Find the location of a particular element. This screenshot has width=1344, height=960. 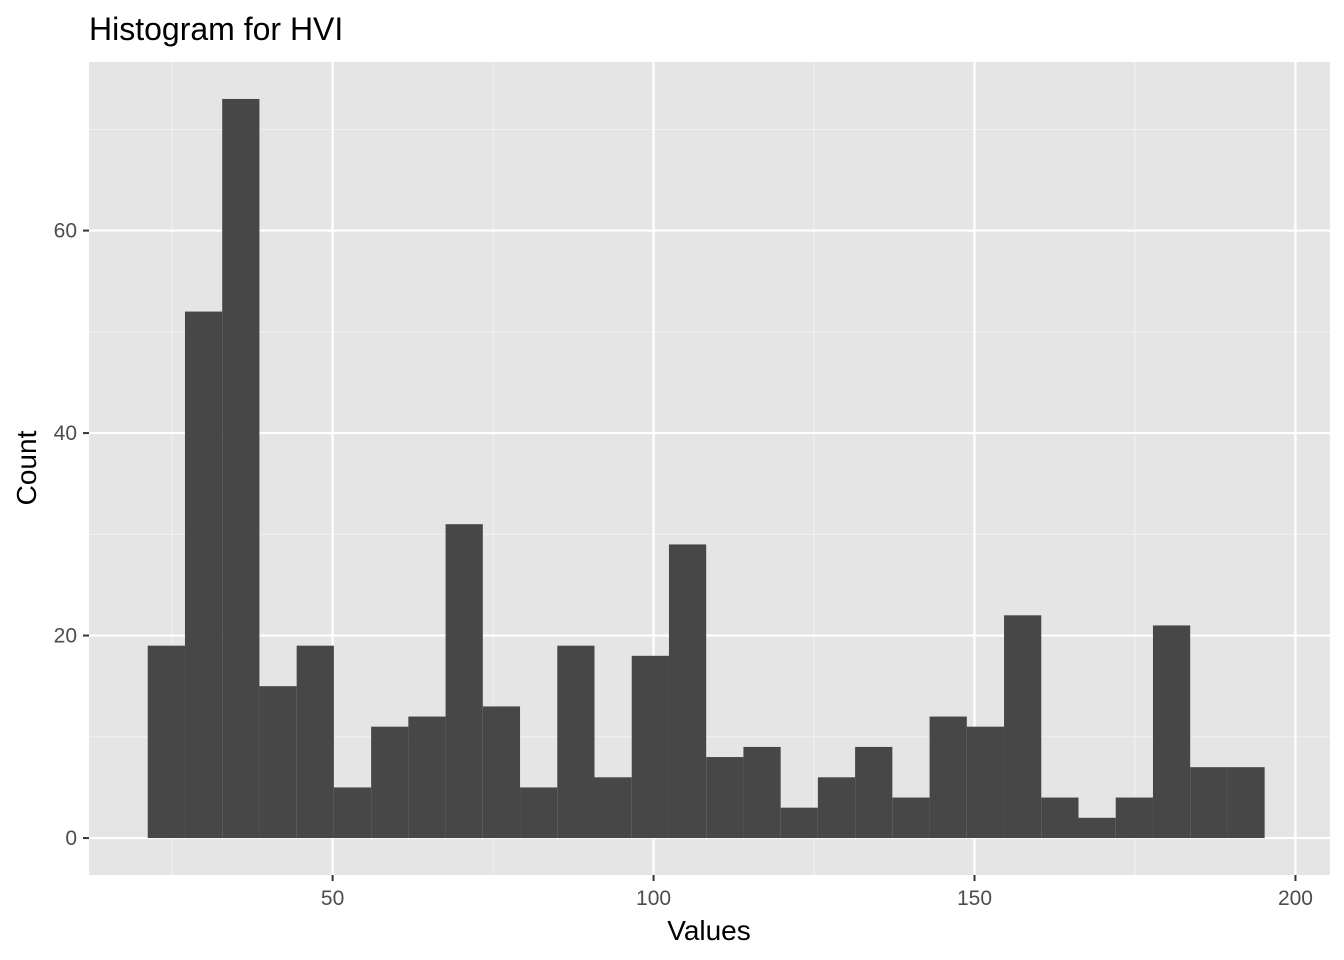

x-tick-label: 50 is located at coordinates (332, 898).